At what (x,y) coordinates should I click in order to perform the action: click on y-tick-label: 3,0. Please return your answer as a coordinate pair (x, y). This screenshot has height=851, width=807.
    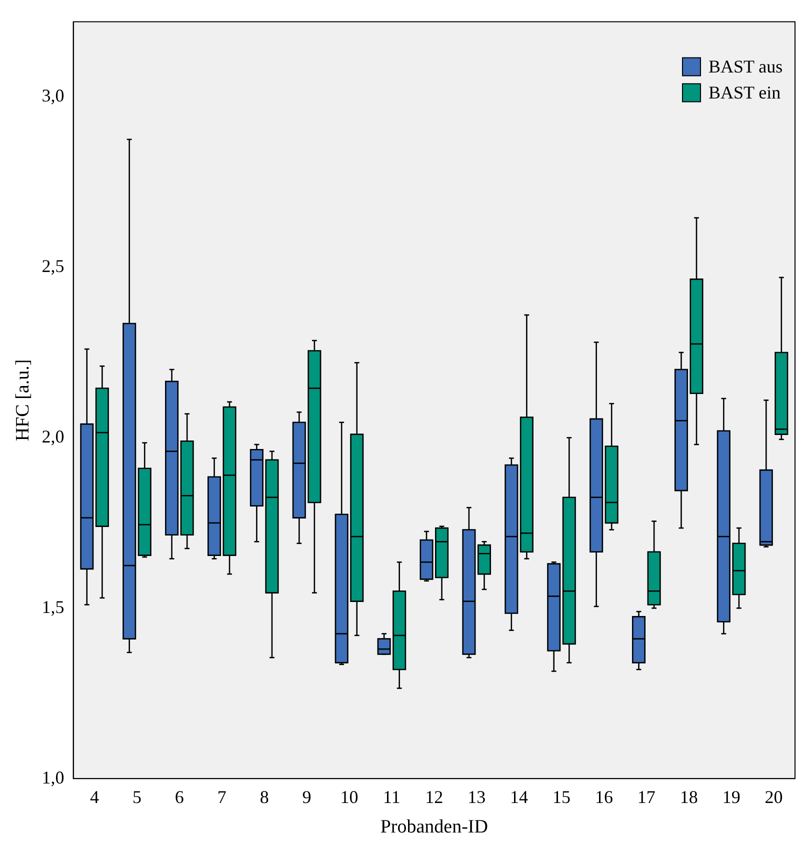
    Looking at the image, I should click on (53, 96).